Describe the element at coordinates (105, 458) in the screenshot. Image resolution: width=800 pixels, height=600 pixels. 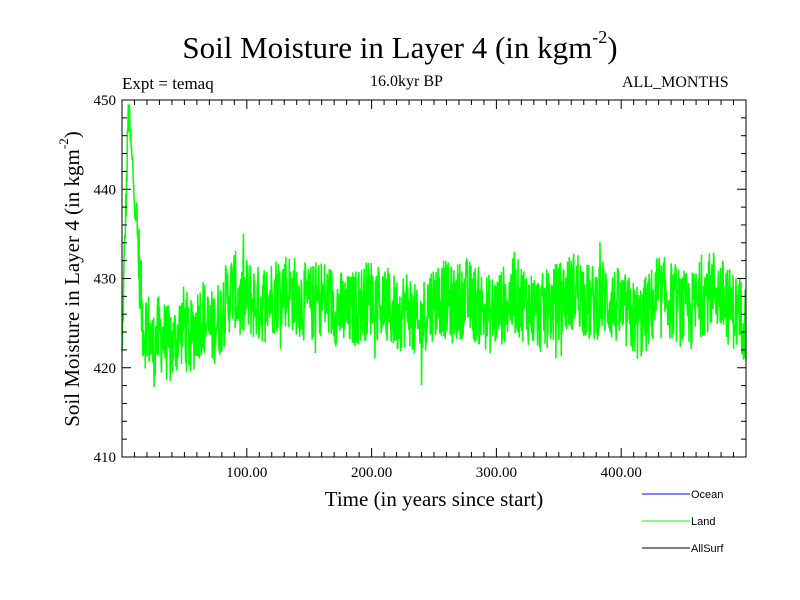
I see `y-tick-label: 410` at that location.